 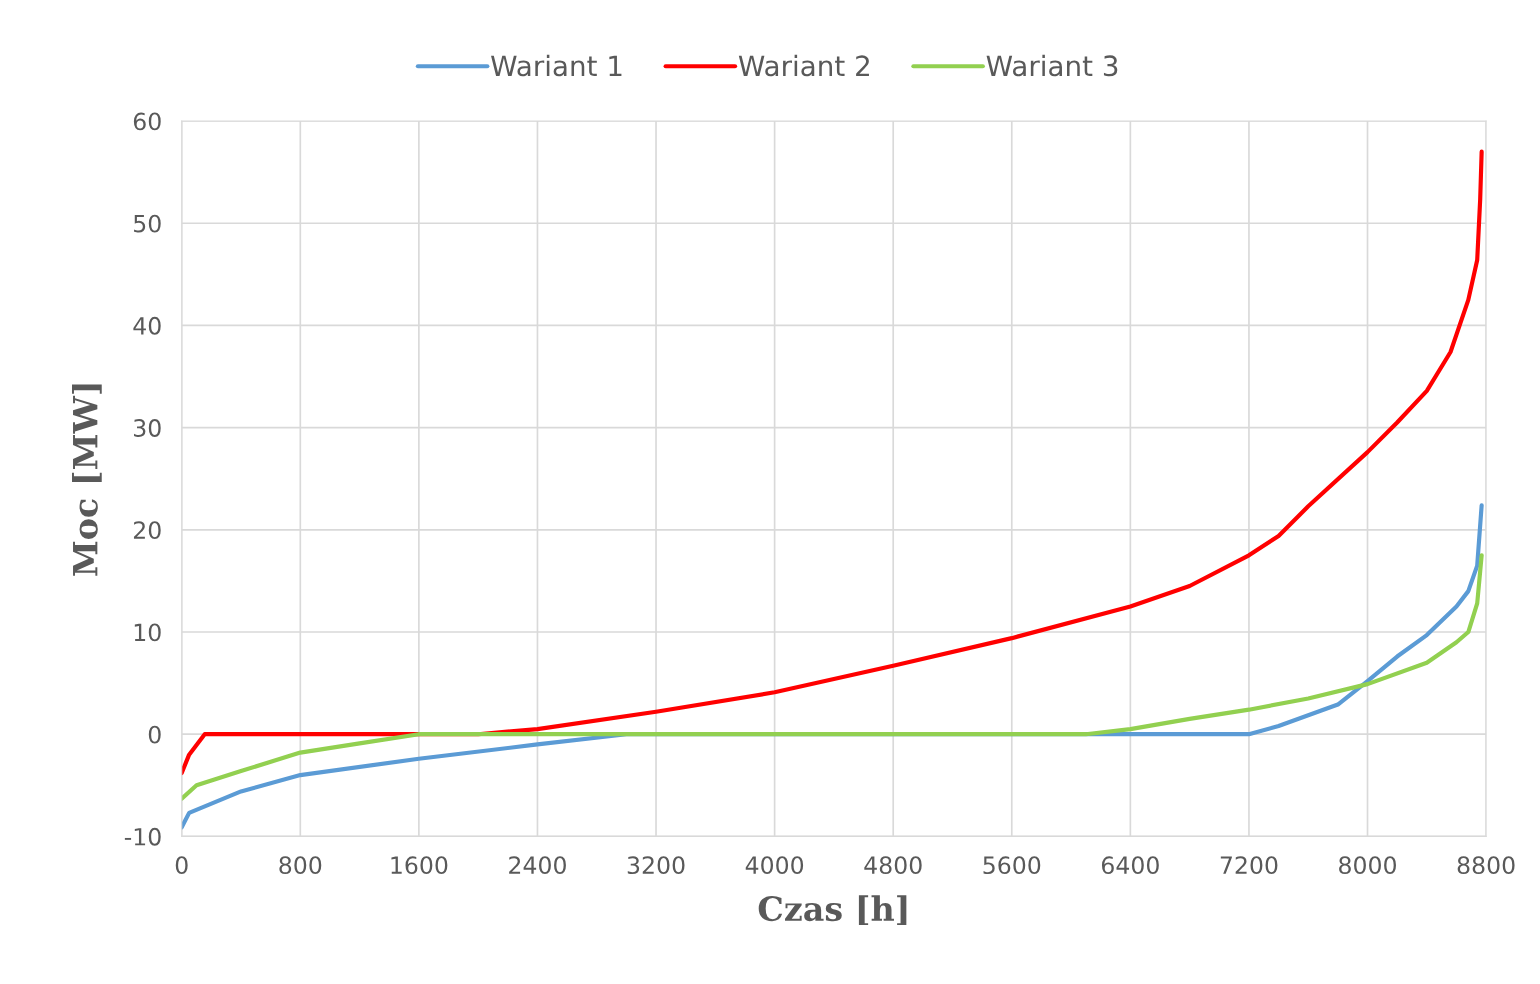 I want to click on x-tick-label: 5600, so click(x=1012, y=865).